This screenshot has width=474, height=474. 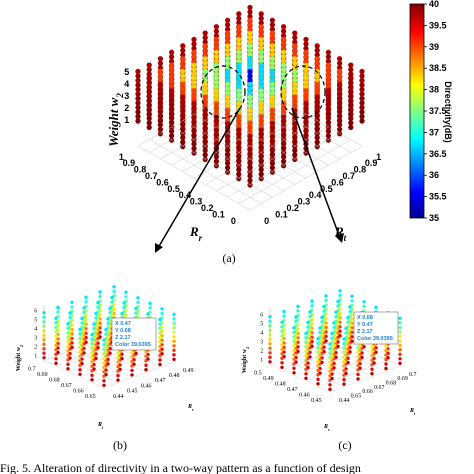 What do you see at coordinates (438, 68) in the screenshot?
I see `colorbar-tick-label: 38.5` at bounding box center [438, 68].